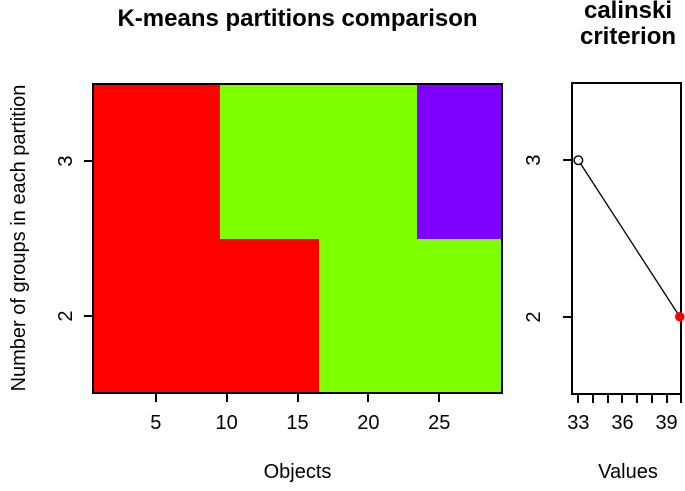 This screenshot has width=685, height=491. I want to click on values-axis-label: Values, so click(628, 472).